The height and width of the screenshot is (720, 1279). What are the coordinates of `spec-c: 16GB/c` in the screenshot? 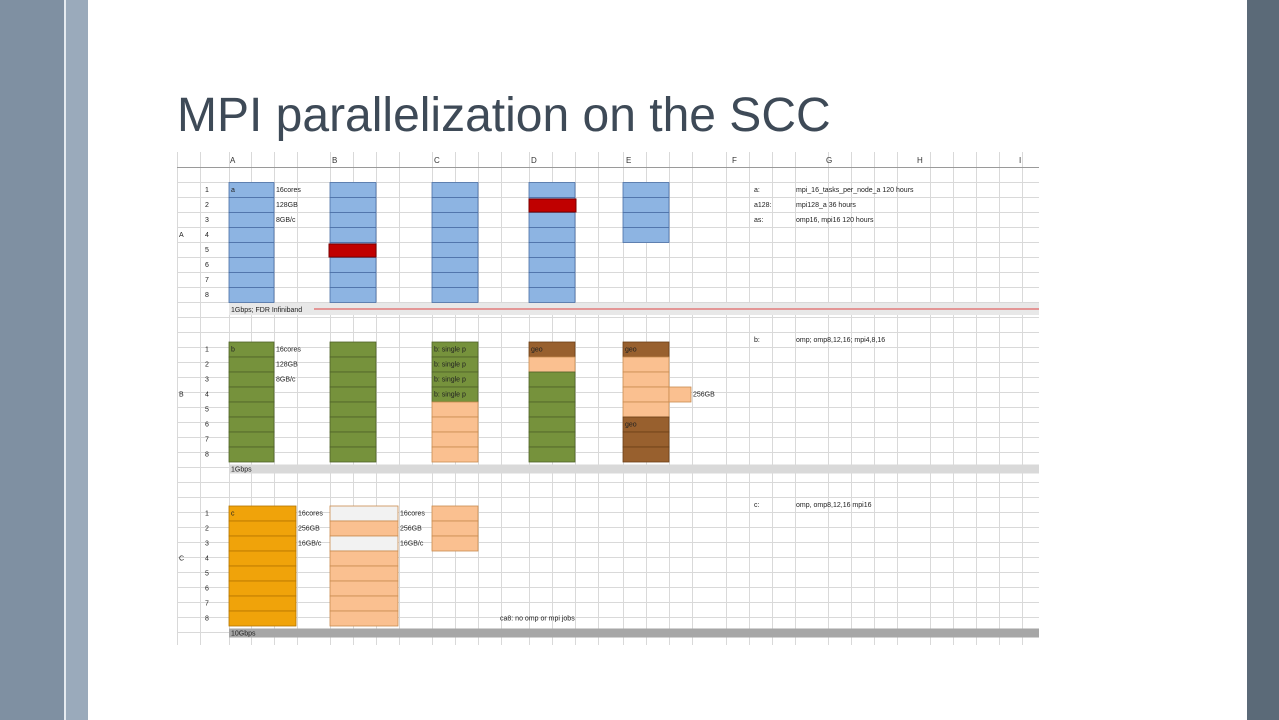 It's located at (310, 544).